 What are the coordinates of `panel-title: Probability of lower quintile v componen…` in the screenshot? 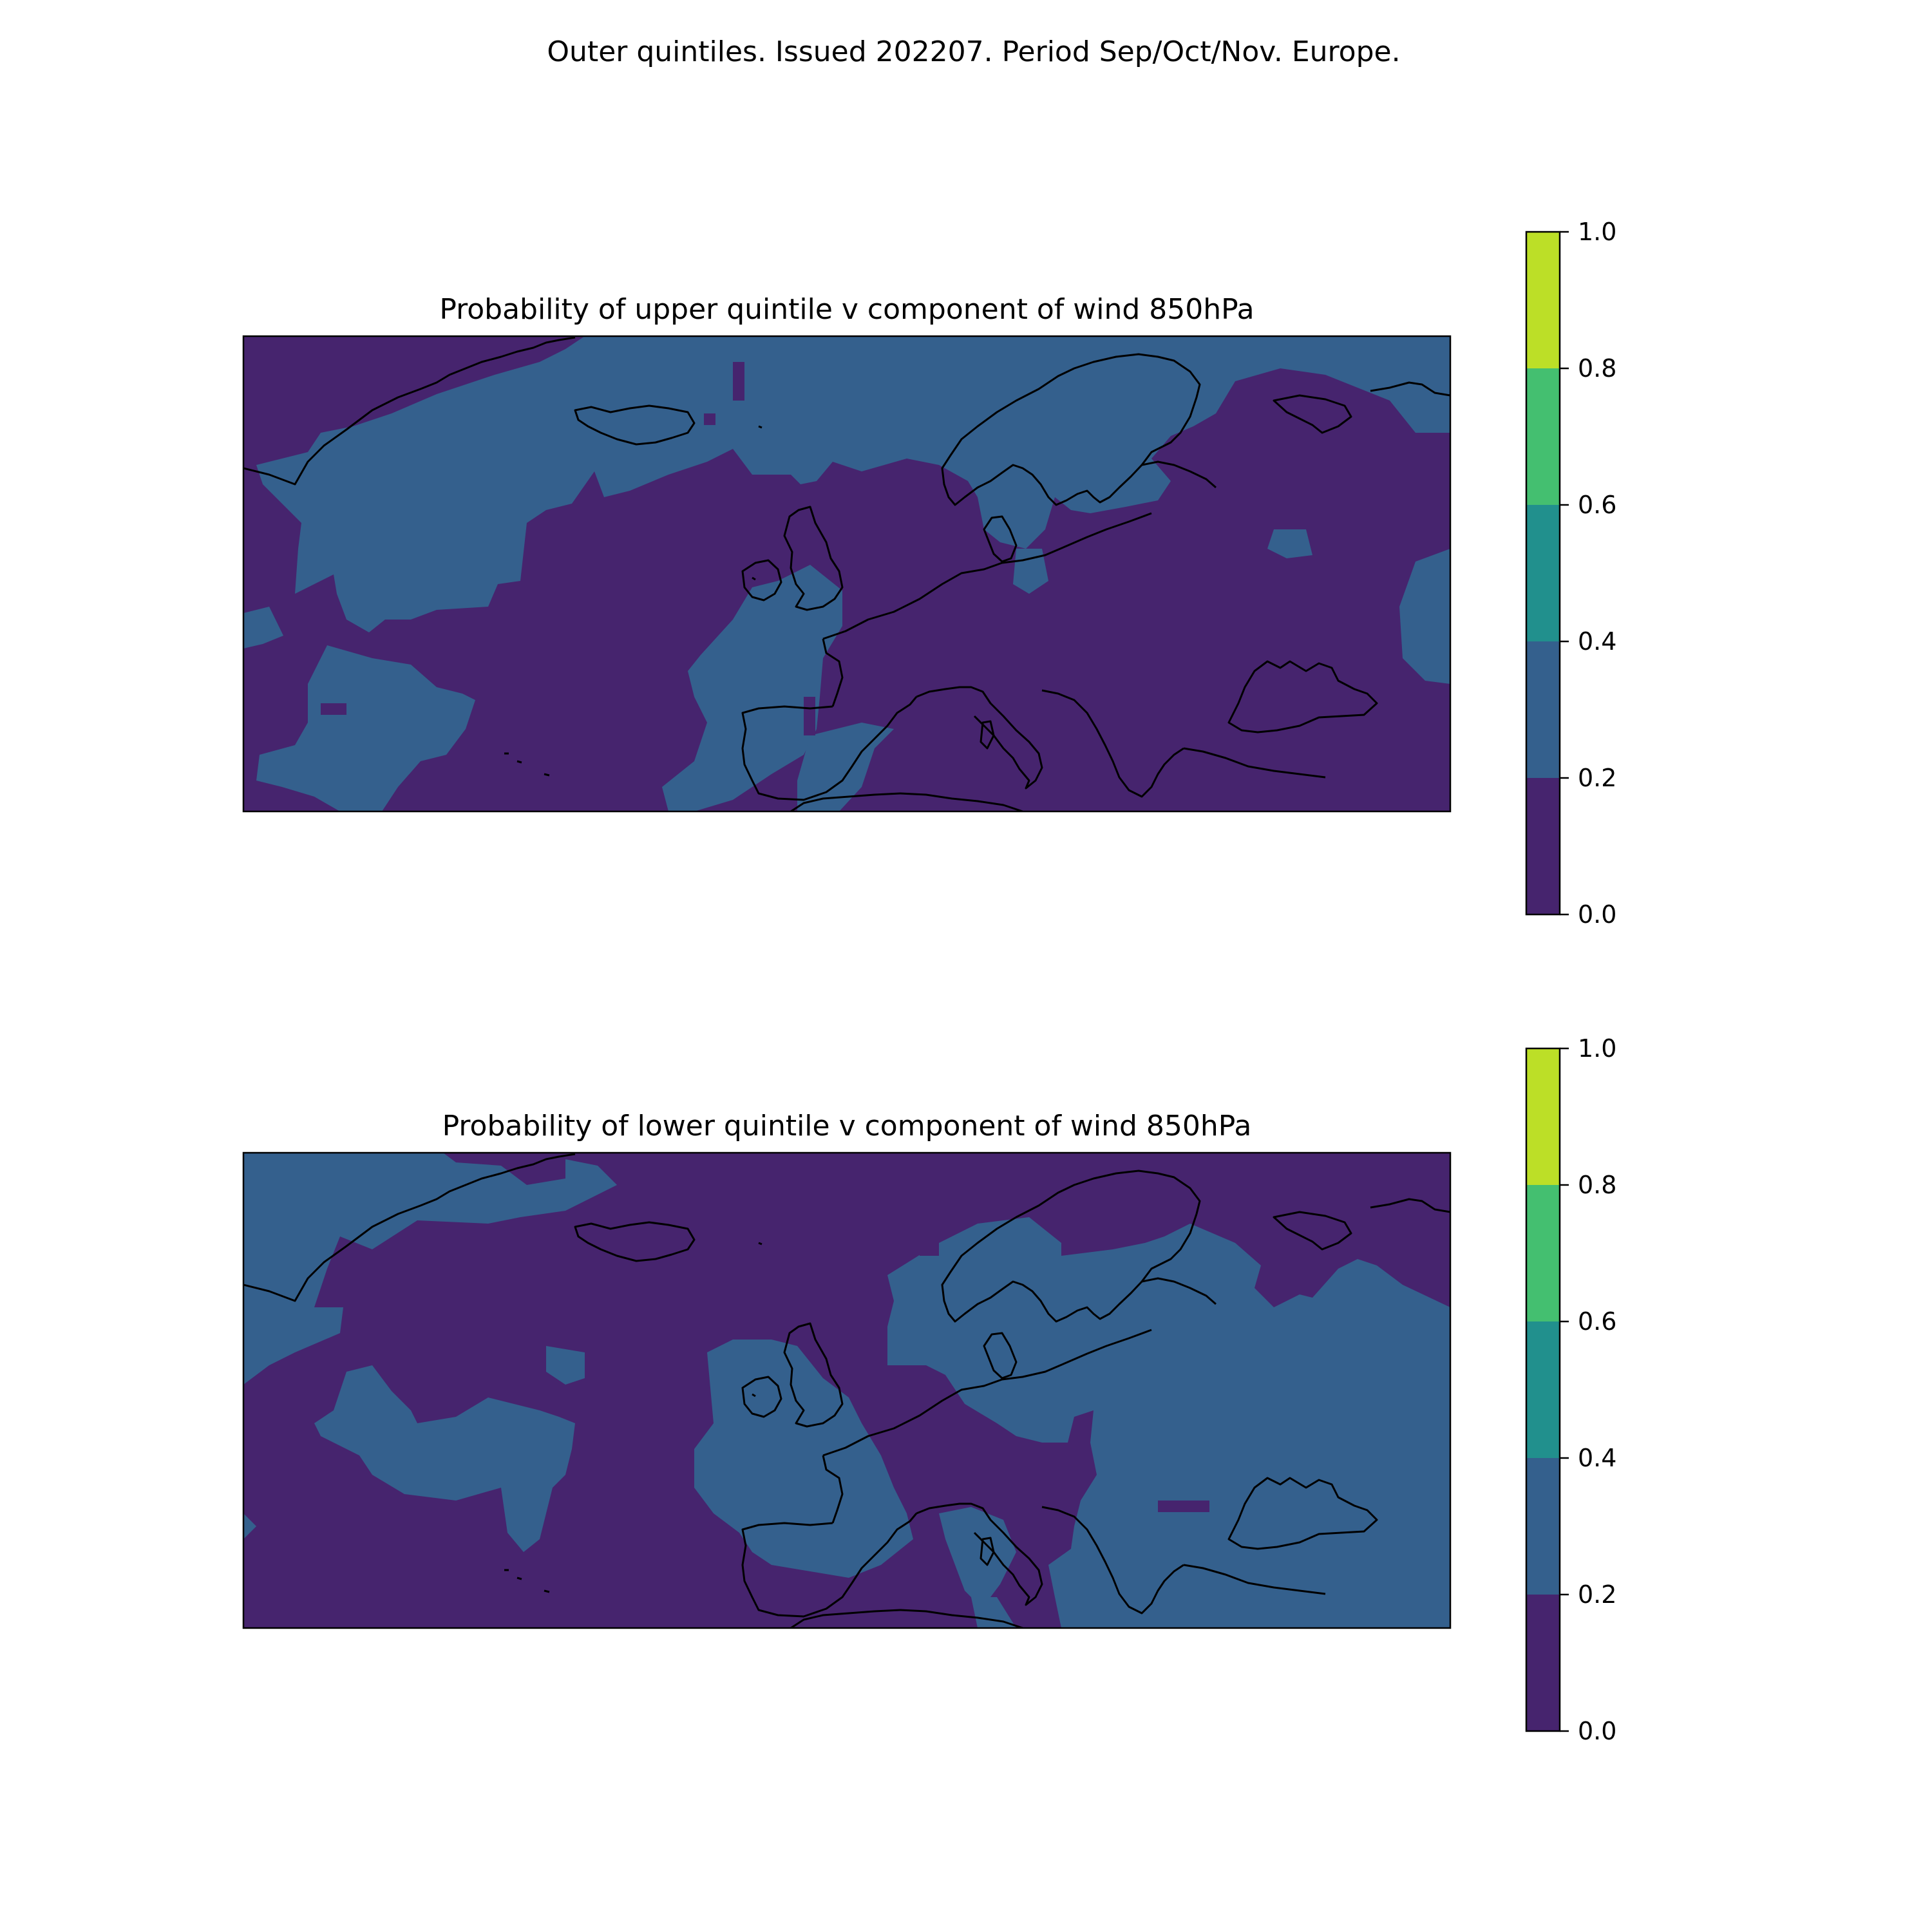 It's located at (847, 1126).